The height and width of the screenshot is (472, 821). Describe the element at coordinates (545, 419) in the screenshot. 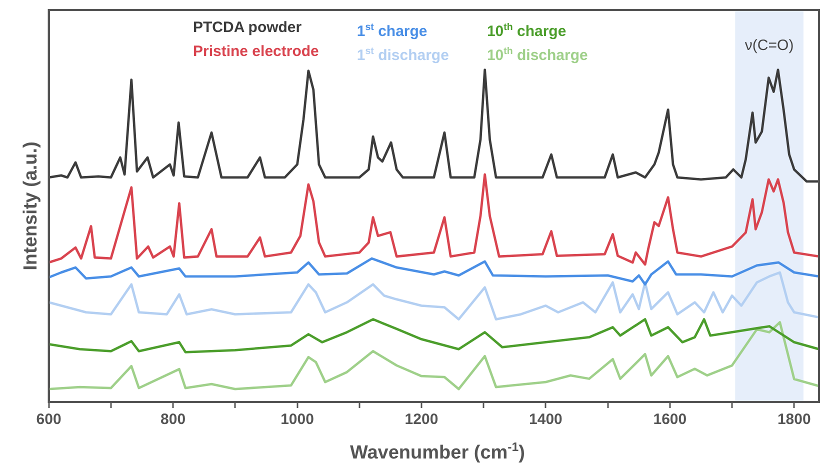

I see `x-tick-label: 1400` at that location.